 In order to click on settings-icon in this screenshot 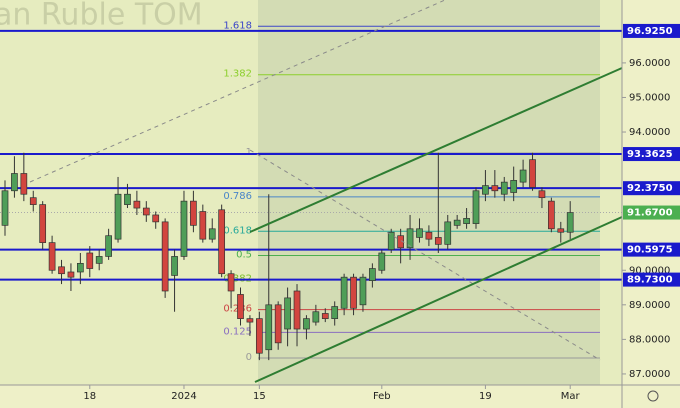, I will do `click(653, 396)`.